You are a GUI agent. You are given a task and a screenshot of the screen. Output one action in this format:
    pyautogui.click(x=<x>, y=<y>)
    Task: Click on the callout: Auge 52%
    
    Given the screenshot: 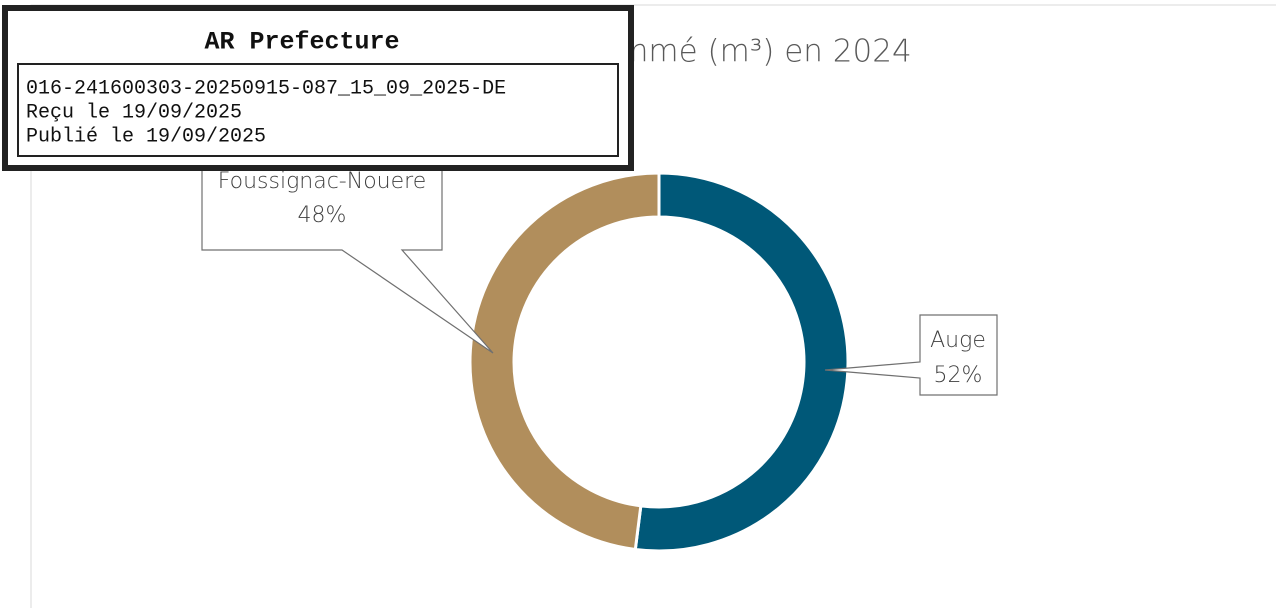 What is the action you would take?
    pyautogui.click(x=911, y=355)
    